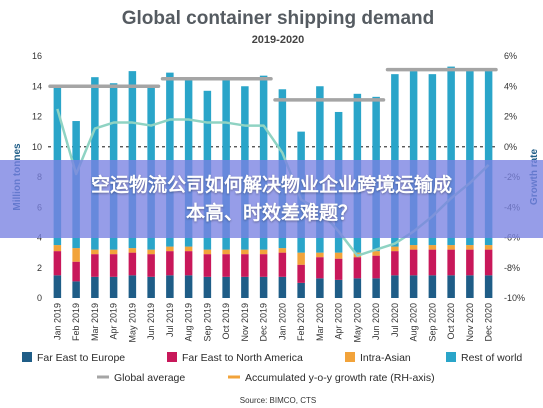  I want to click on legend-label: Far East to North America, so click(242, 358).